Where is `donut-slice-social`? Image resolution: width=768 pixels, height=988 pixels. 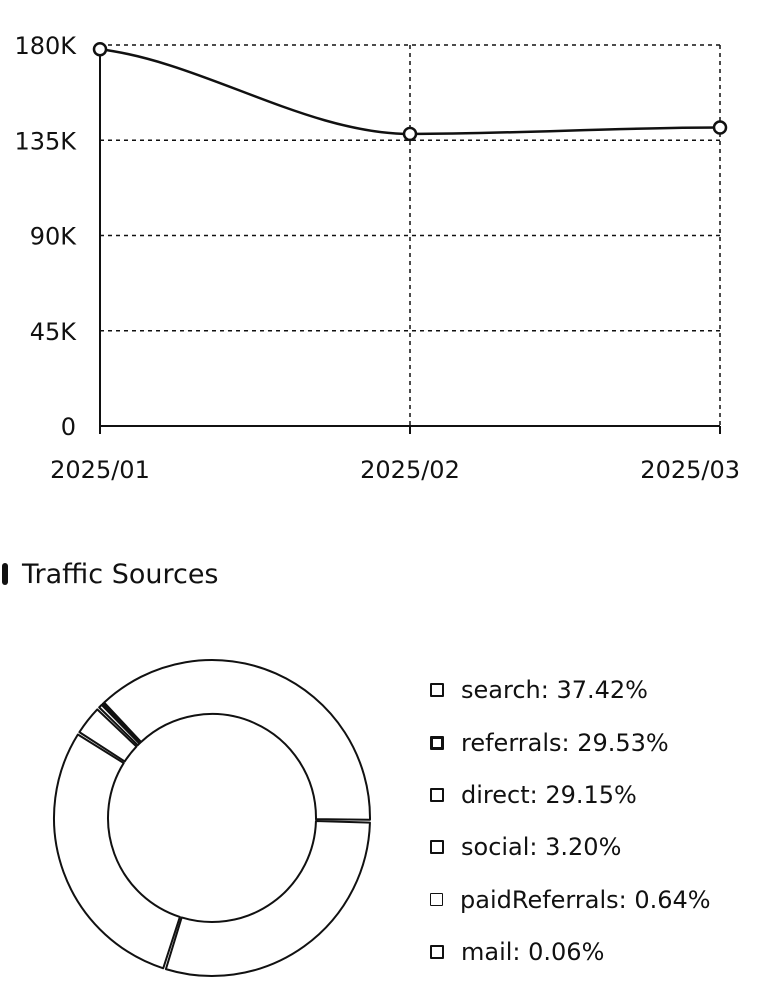 donut-slice-social is located at coordinates (108, 735).